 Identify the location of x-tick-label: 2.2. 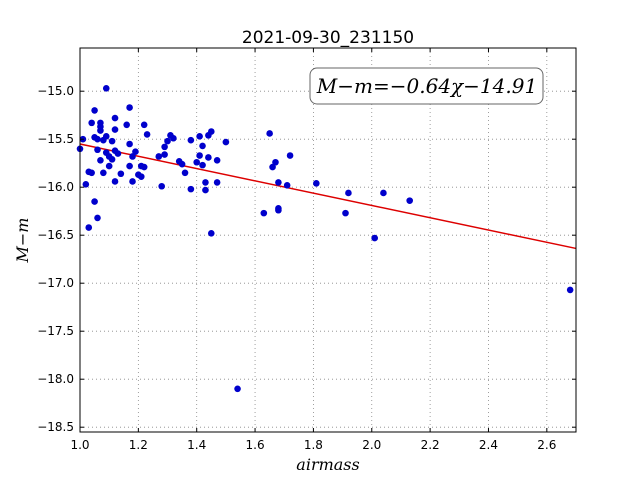
(430, 445).